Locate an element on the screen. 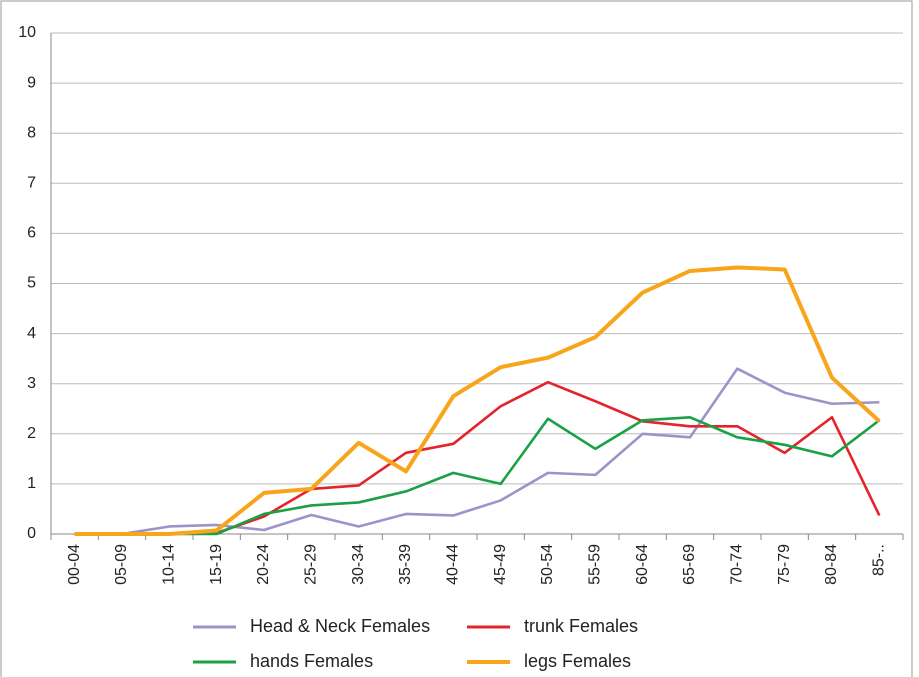  x-tick-label: 20-24 is located at coordinates (263, 564).